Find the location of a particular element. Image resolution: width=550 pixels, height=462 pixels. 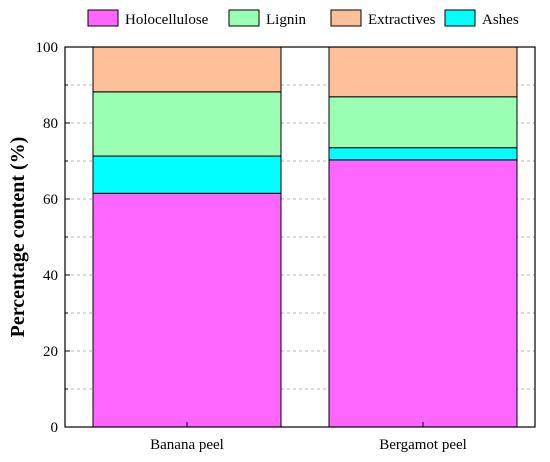

legend: Holocellulose Lignin Extractives Ashes is located at coordinates (303, 18).